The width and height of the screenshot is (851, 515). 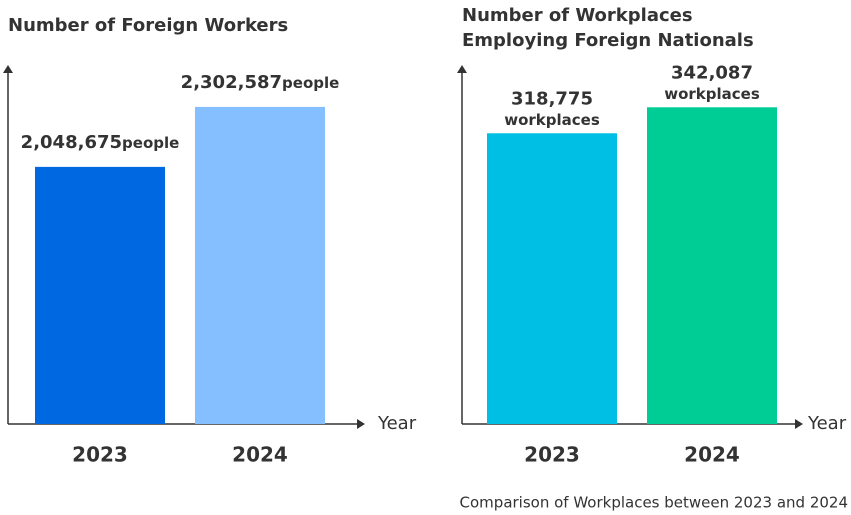 I want to click on value-label: 2,048,675people, so click(x=100, y=142).